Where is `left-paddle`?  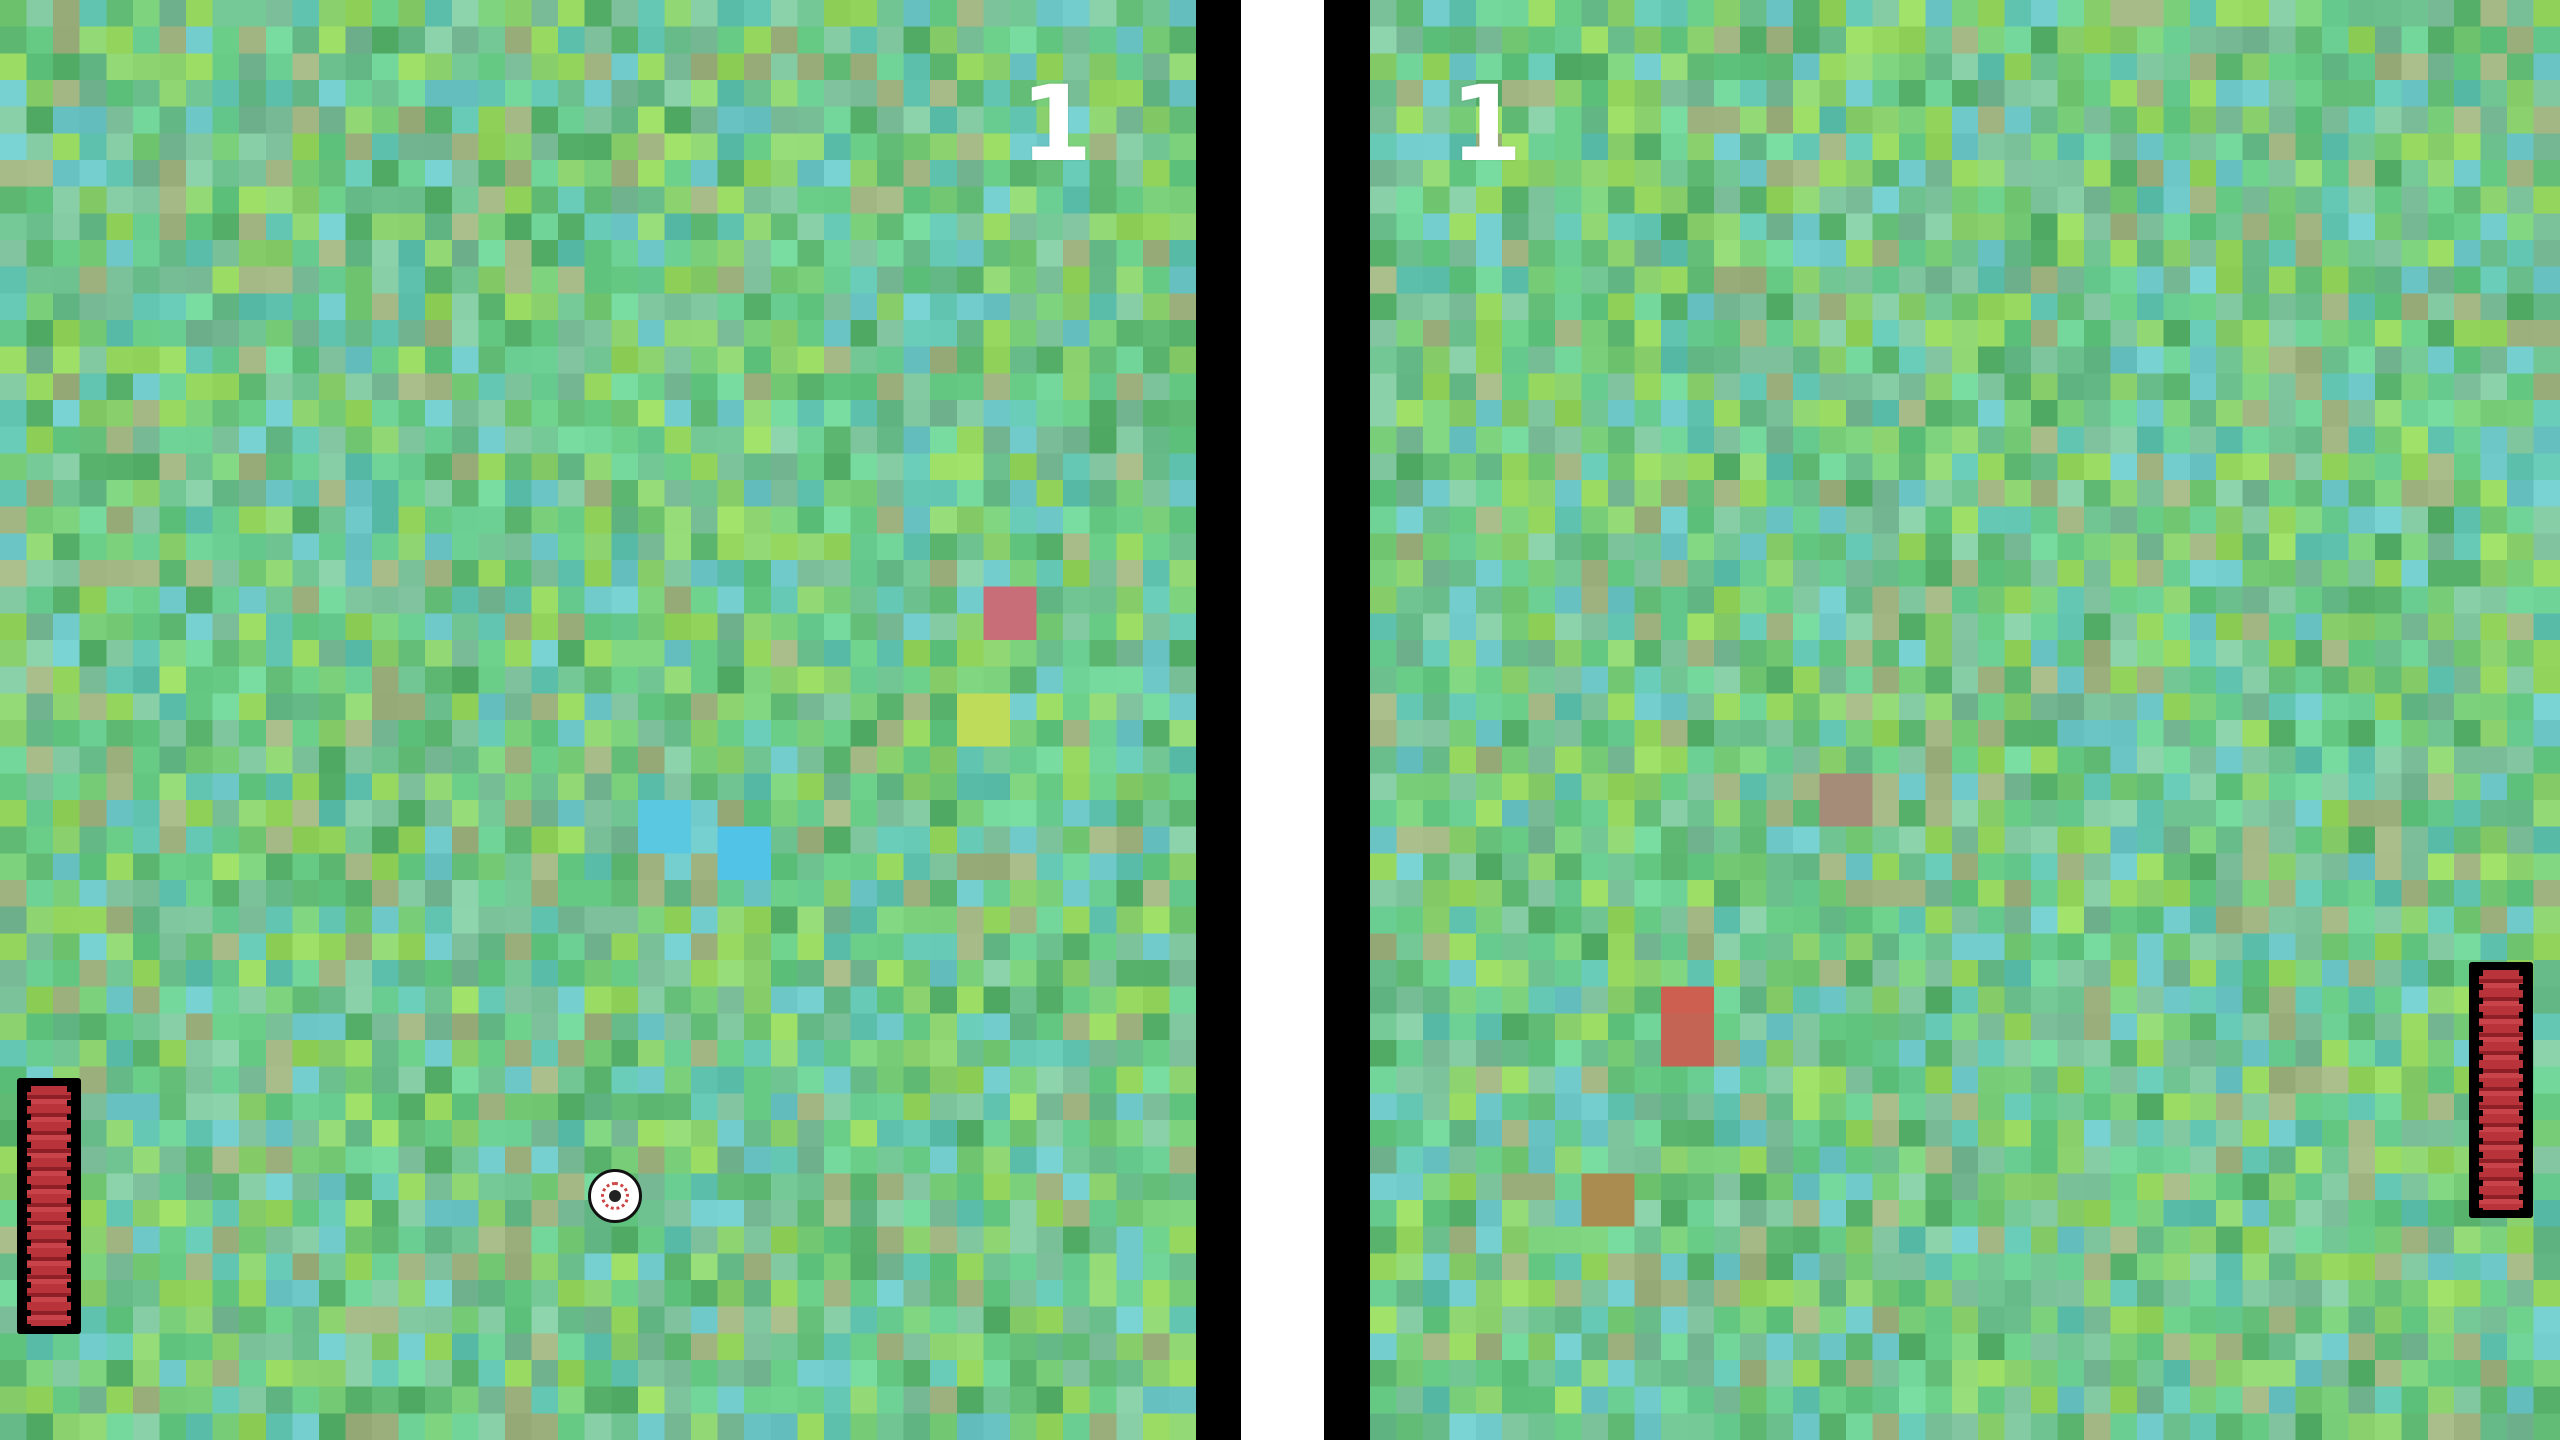 left-paddle is located at coordinates (49, 1206).